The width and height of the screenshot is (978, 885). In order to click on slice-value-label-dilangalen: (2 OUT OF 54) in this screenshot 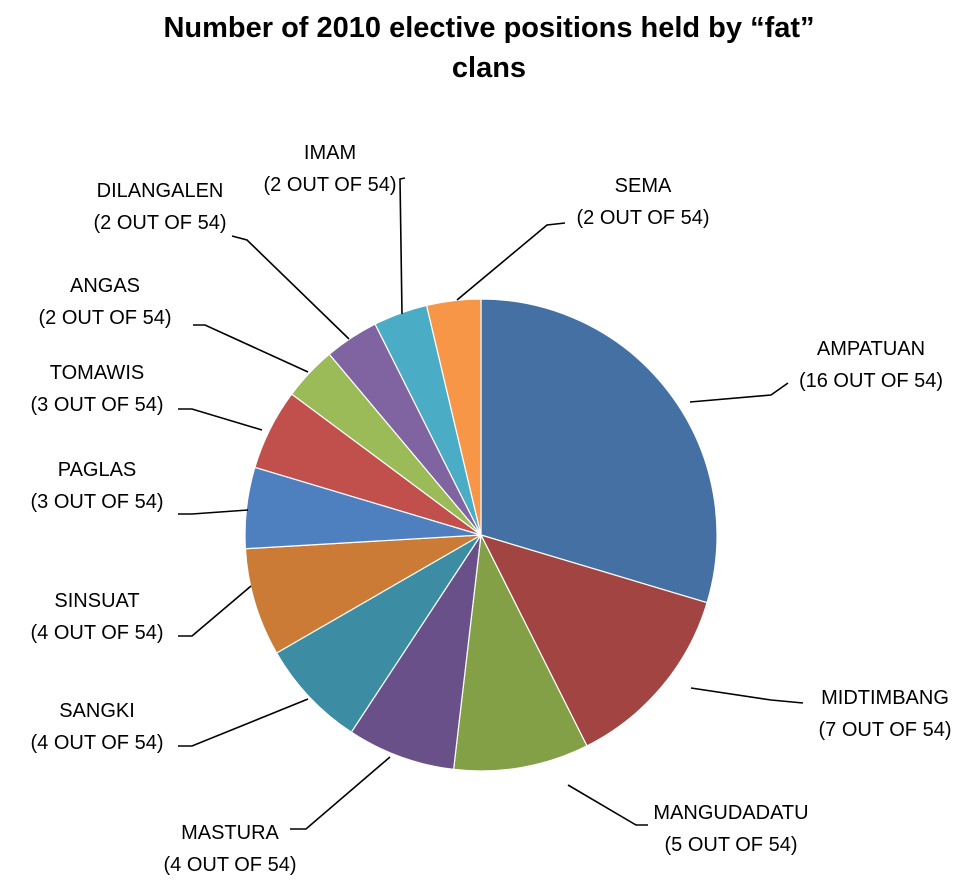, I will do `click(160, 223)`.